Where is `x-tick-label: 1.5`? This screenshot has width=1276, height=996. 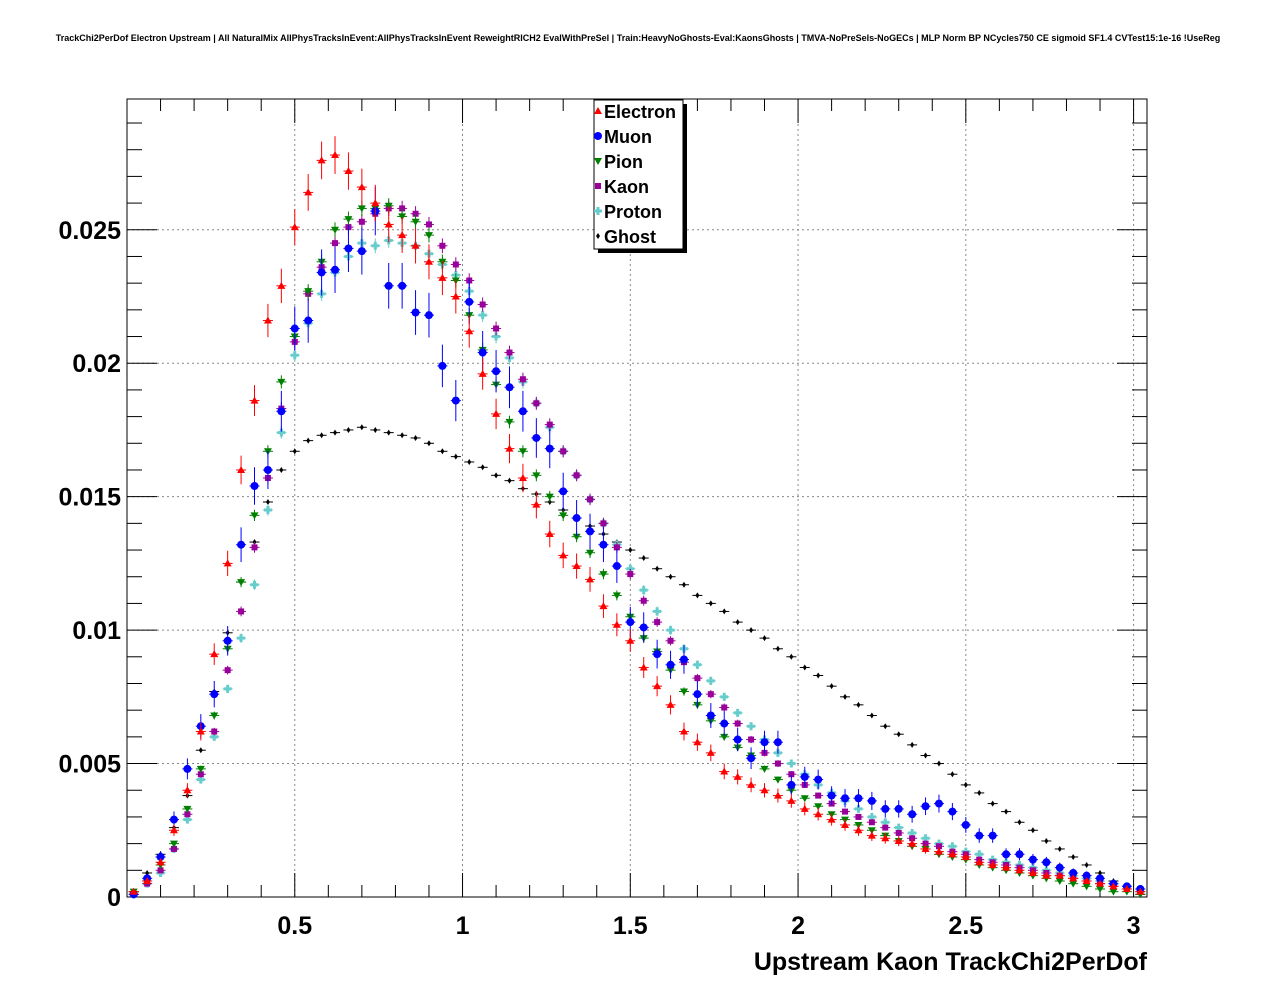 x-tick-label: 1.5 is located at coordinates (630, 926).